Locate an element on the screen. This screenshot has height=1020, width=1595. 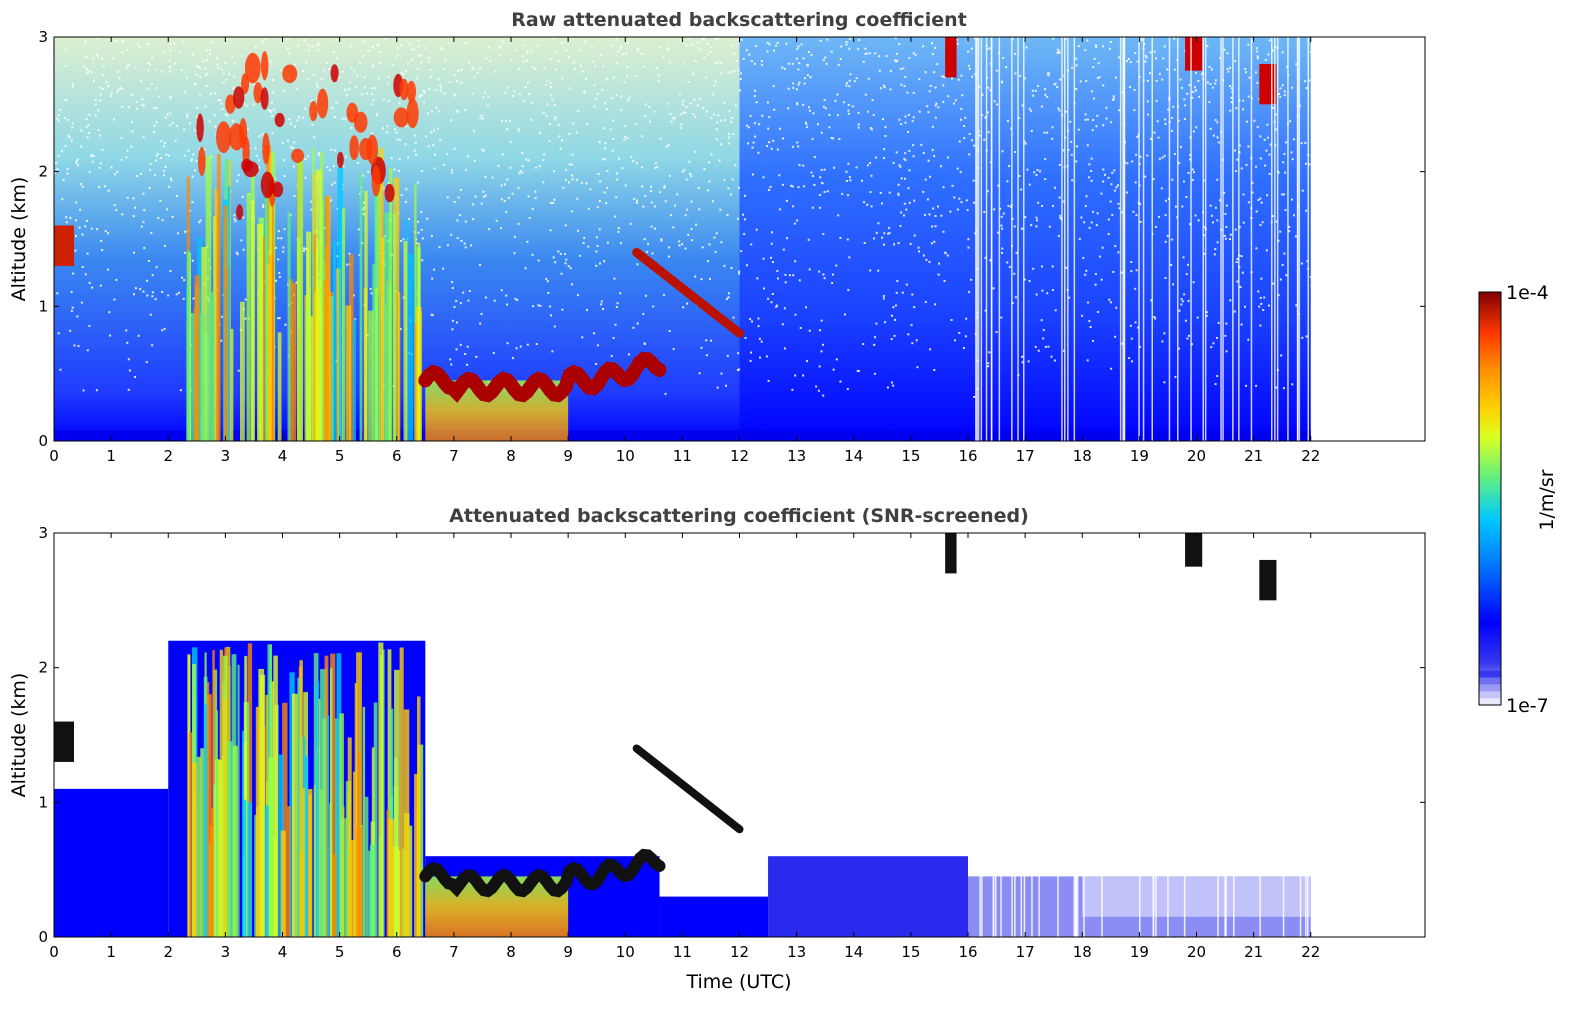
colorbar-bands is located at coordinates (1490, 687).